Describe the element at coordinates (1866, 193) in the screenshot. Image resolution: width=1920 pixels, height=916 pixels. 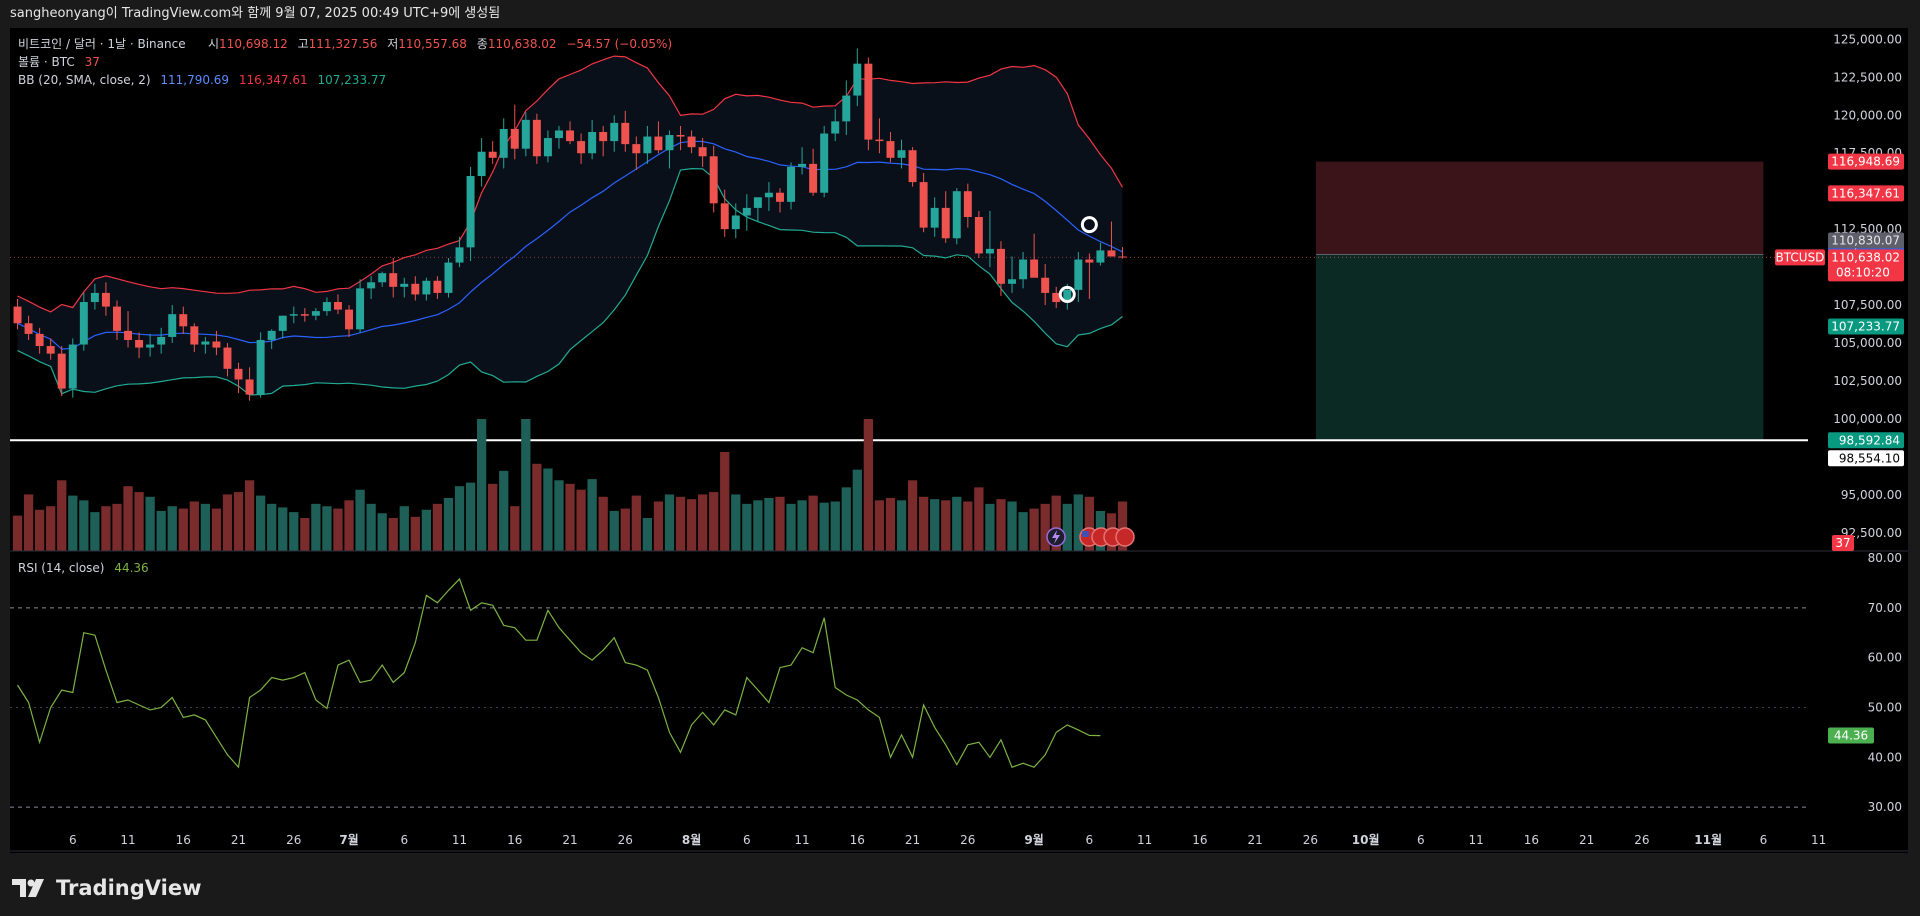
I see `bb-upper-tag: 116,347.61` at that location.